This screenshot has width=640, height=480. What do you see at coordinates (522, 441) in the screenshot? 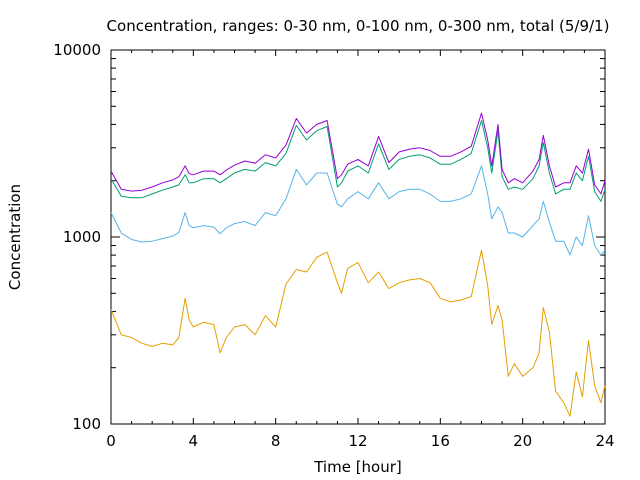
I see `x-tick-label: 20` at bounding box center [522, 441].